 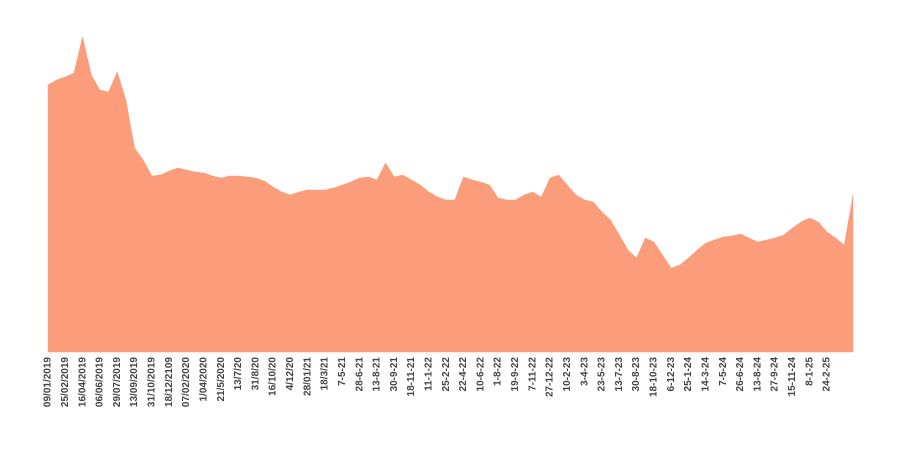 I want to click on x-tick-label: 13/7/20, so click(x=238, y=374).